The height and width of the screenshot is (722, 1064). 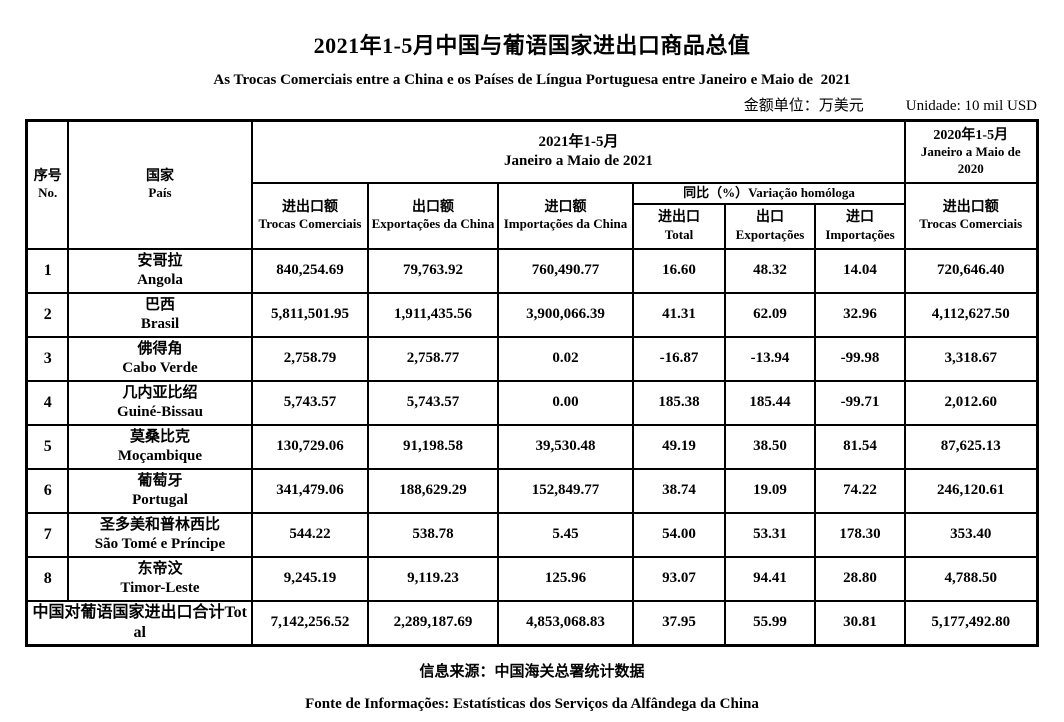 What do you see at coordinates (309, 207) in the screenshot?
I see `col-header-trade-cn: 进出口额` at bounding box center [309, 207].